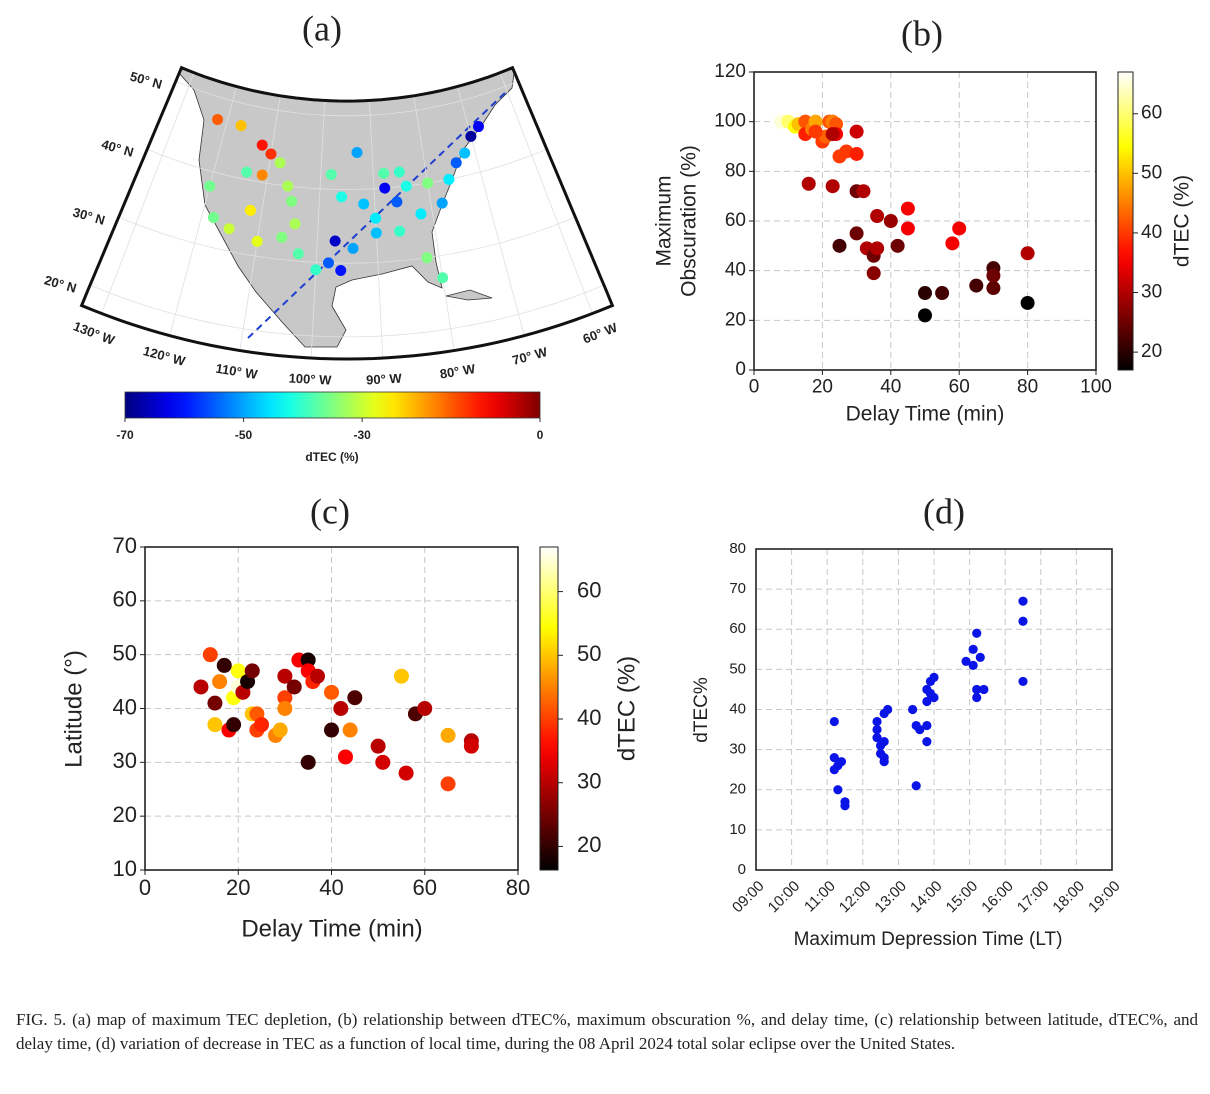 The image size is (1210, 1094). What do you see at coordinates (362, 435) in the screenshot?
I see `colorbar-tick-label: -30` at bounding box center [362, 435].